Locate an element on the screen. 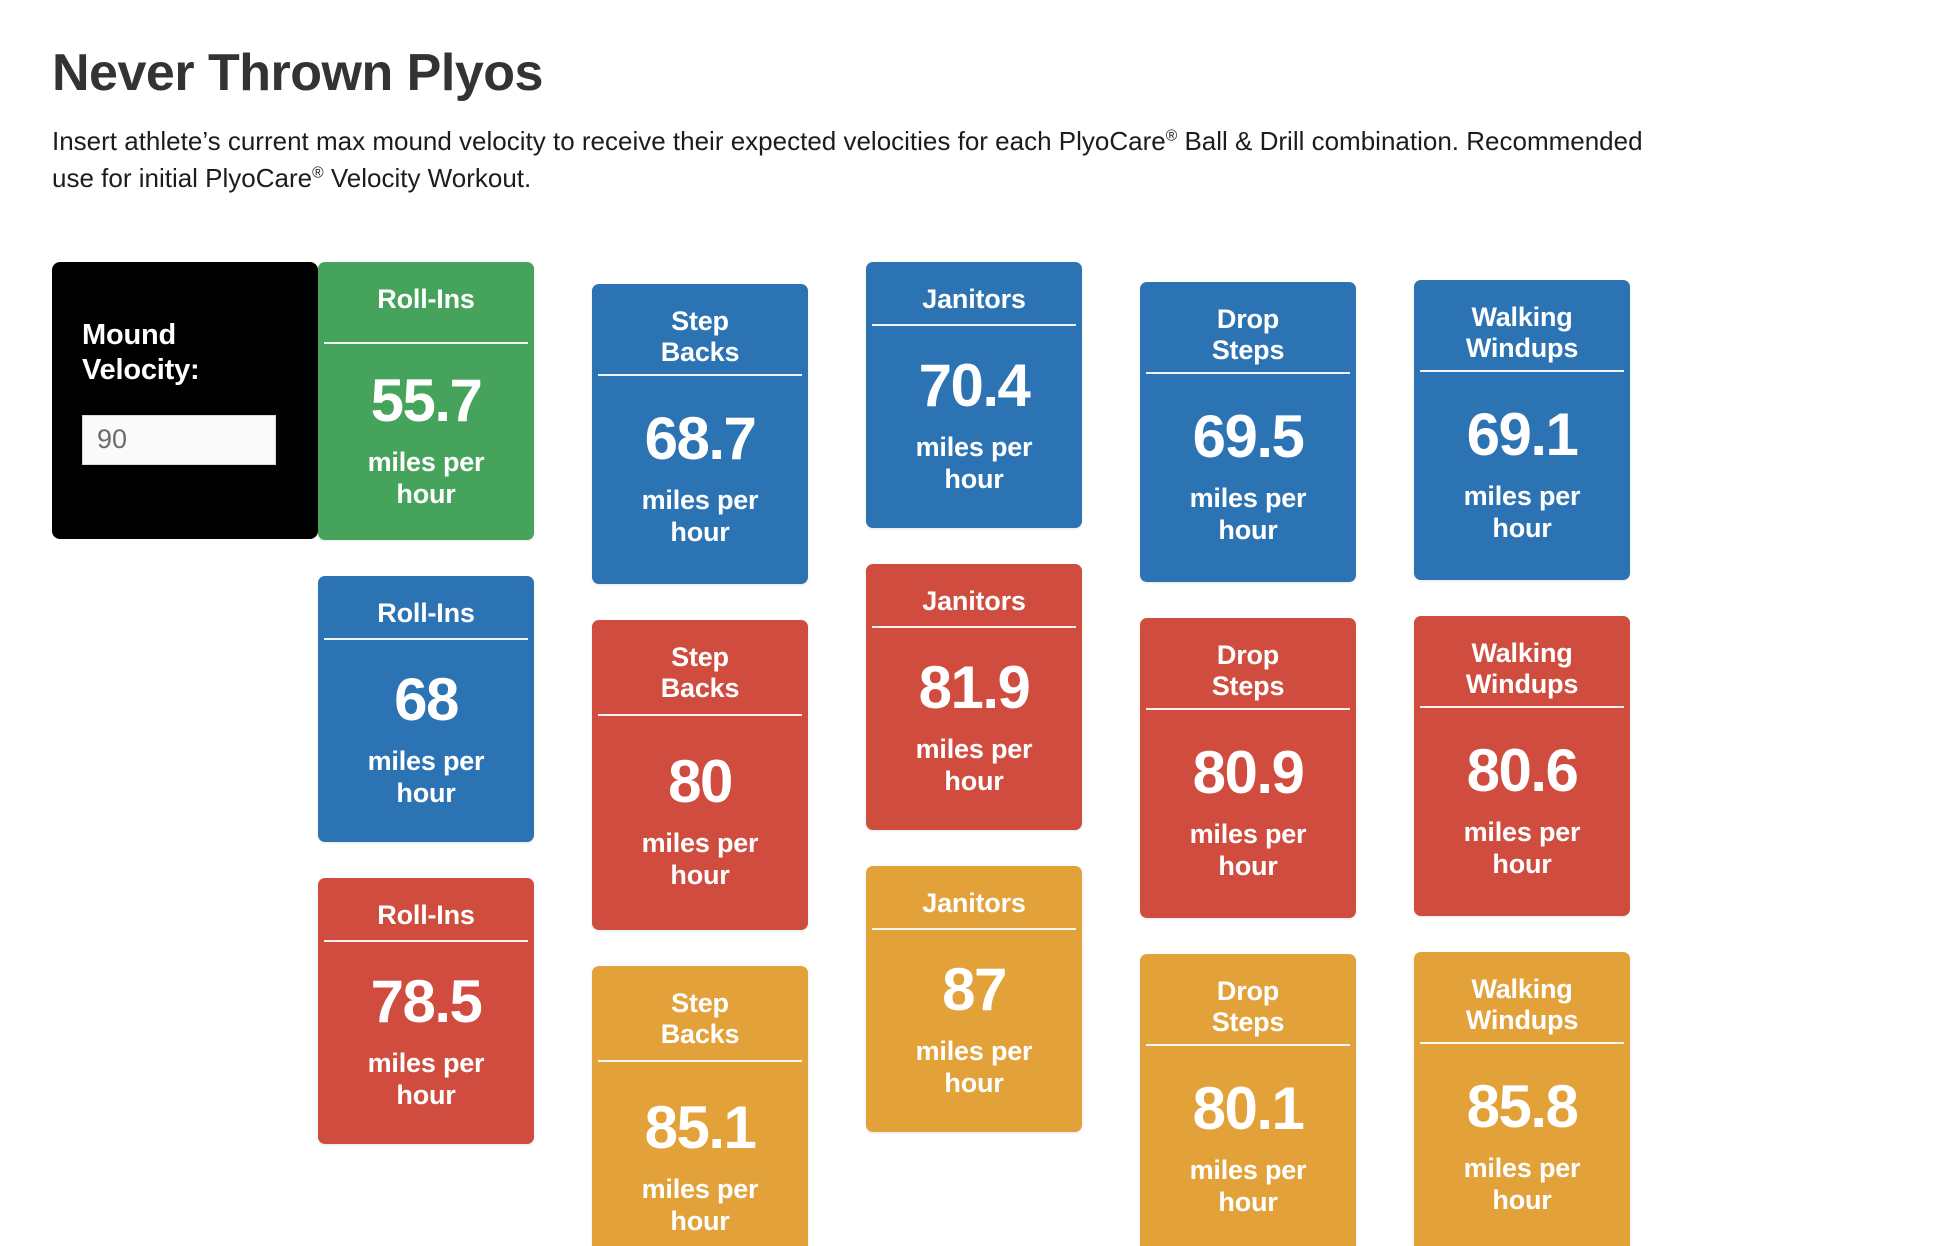  card-step-backs-2: Step Backs 80 miles per hour is located at coordinates (700, 775).